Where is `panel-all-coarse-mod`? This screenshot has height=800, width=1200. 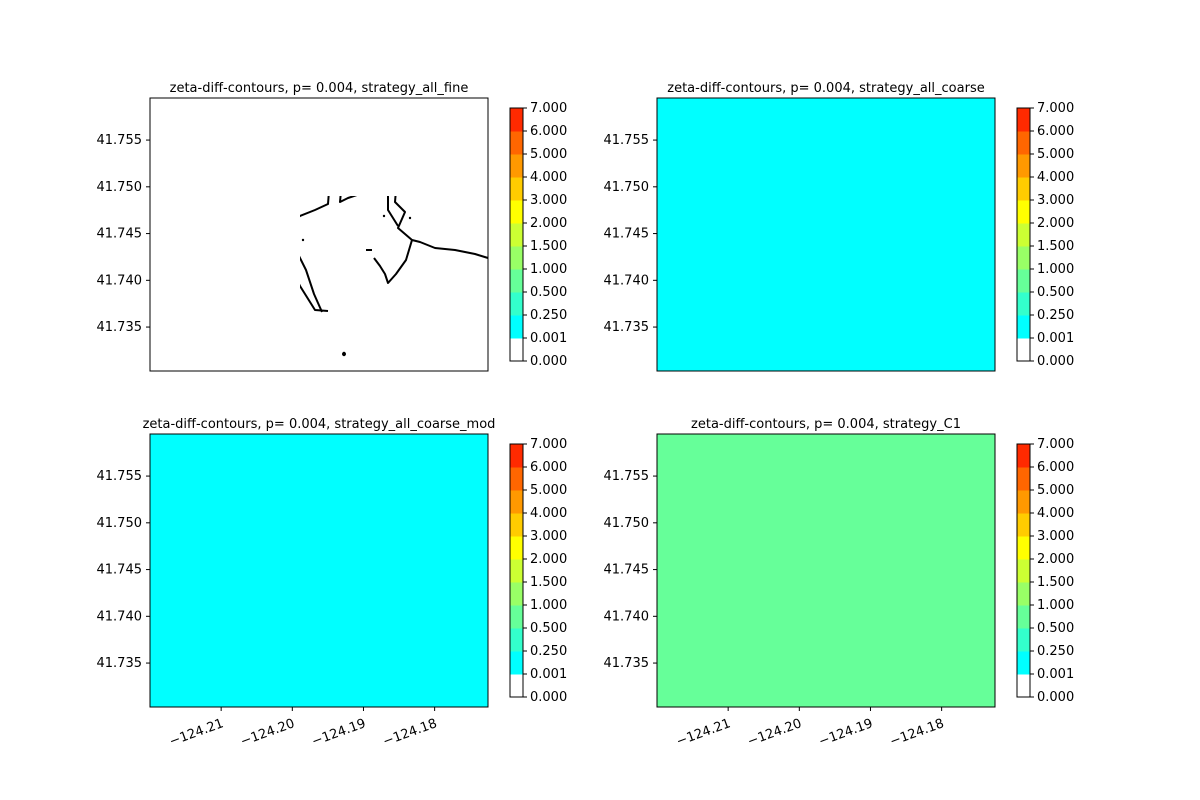 panel-all-coarse-mod is located at coordinates (319, 570).